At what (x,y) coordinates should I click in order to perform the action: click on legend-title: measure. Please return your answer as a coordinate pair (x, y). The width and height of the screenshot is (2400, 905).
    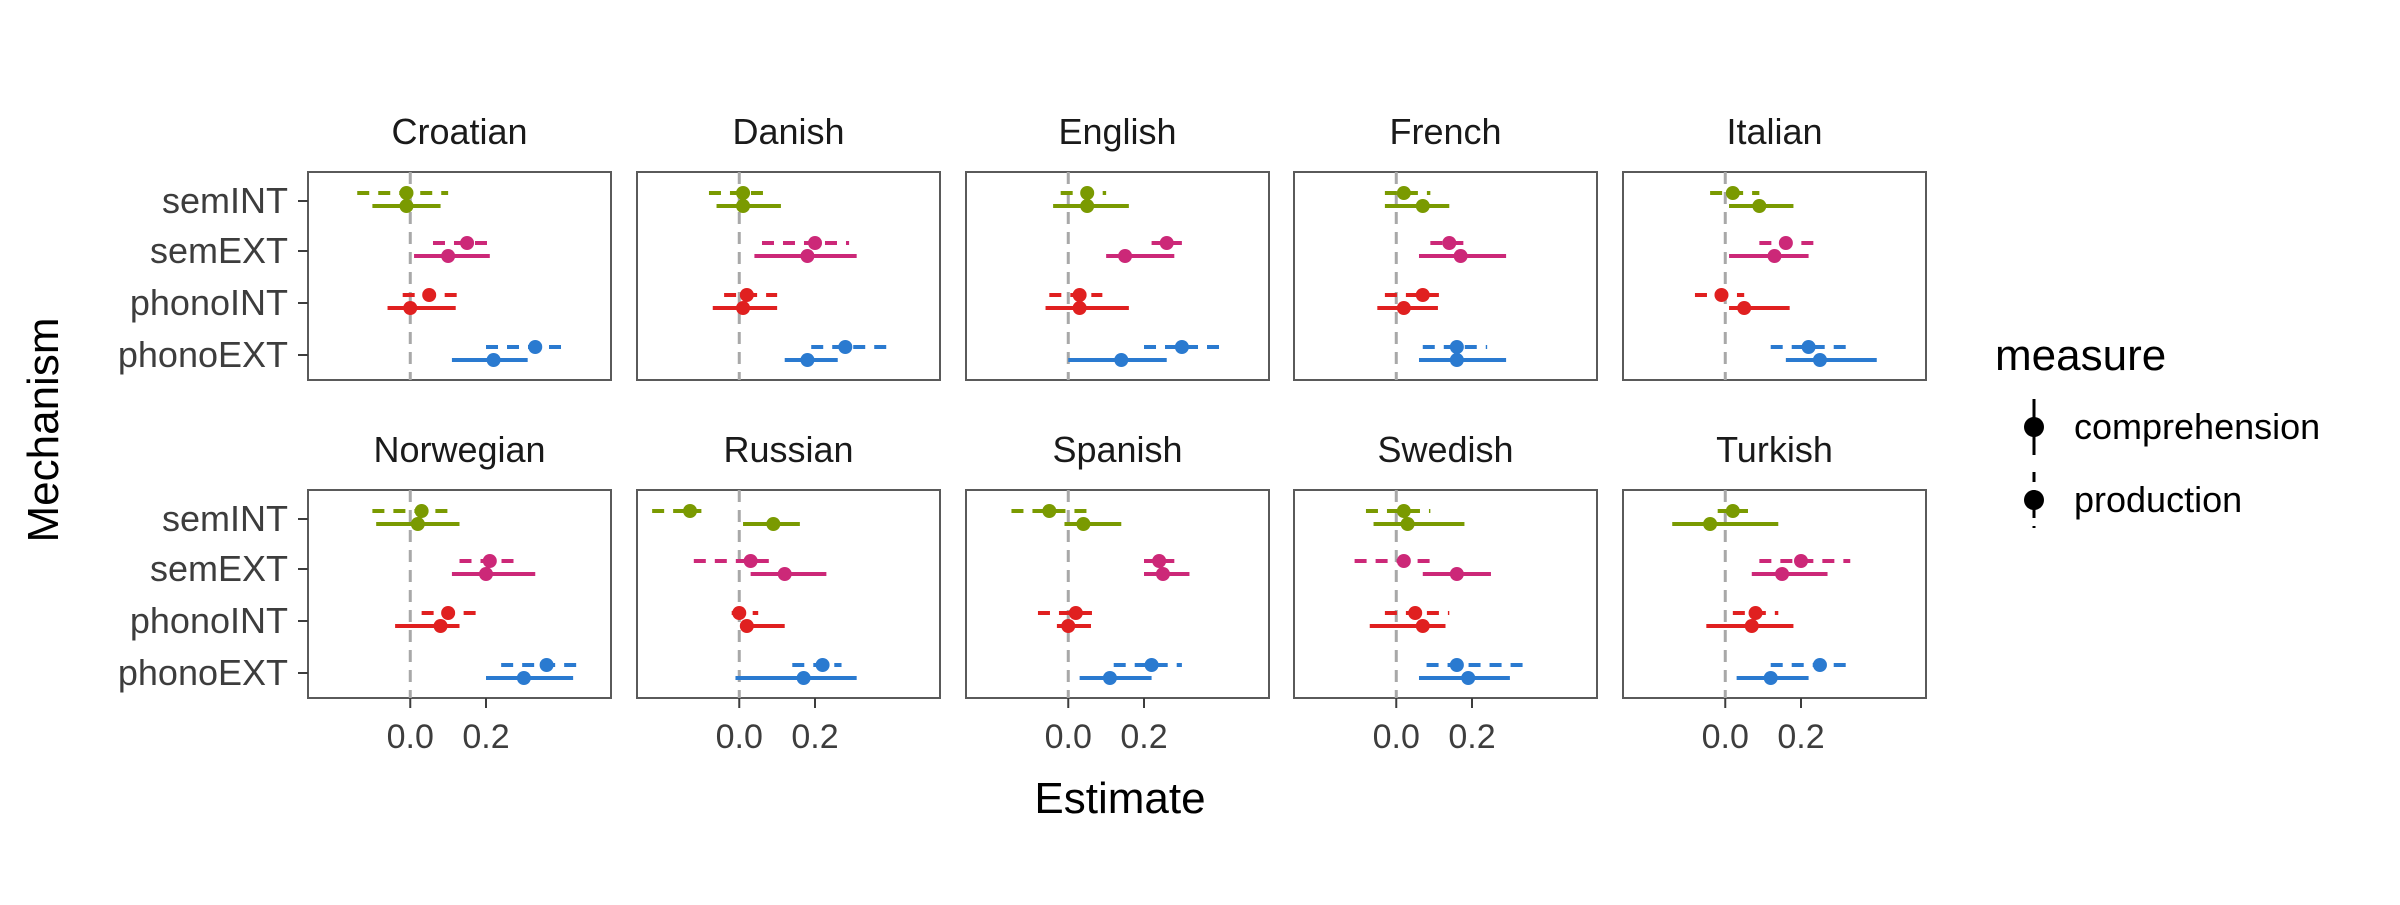
    Looking at the image, I should click on (2080, 355).